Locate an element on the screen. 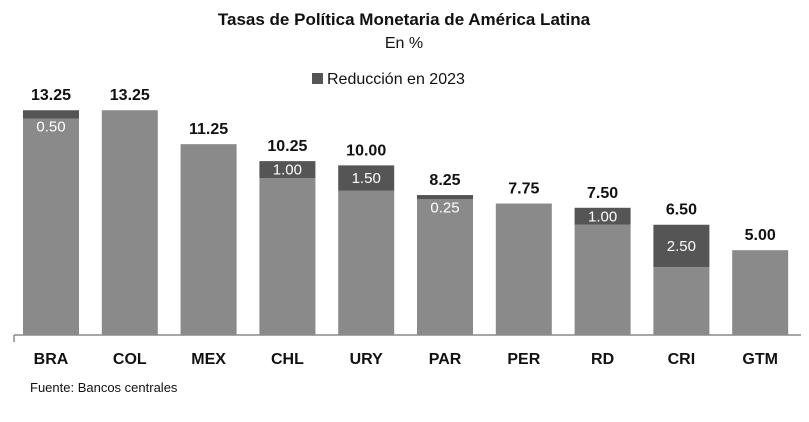  total-label-cri: 6.50 is located at coordinates (681, 210).